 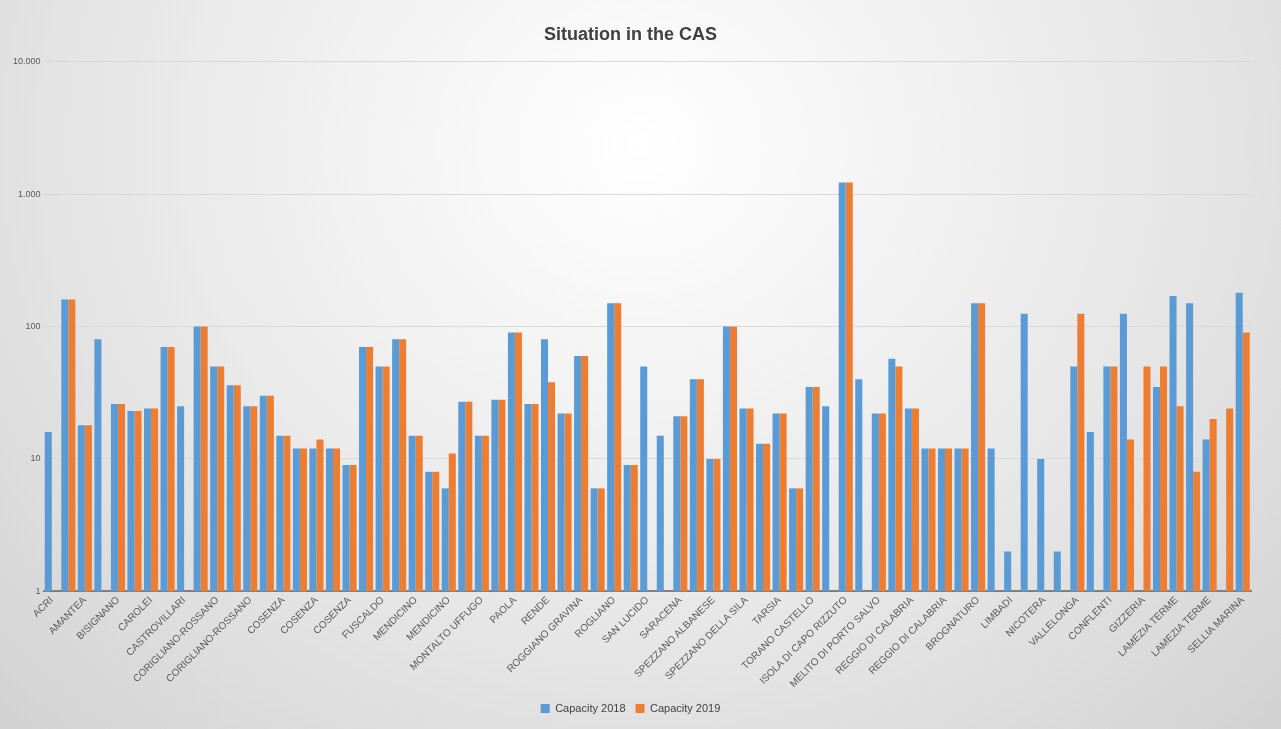 I want to click on y-tick-label: 10.000, so click(x=27, y=61).